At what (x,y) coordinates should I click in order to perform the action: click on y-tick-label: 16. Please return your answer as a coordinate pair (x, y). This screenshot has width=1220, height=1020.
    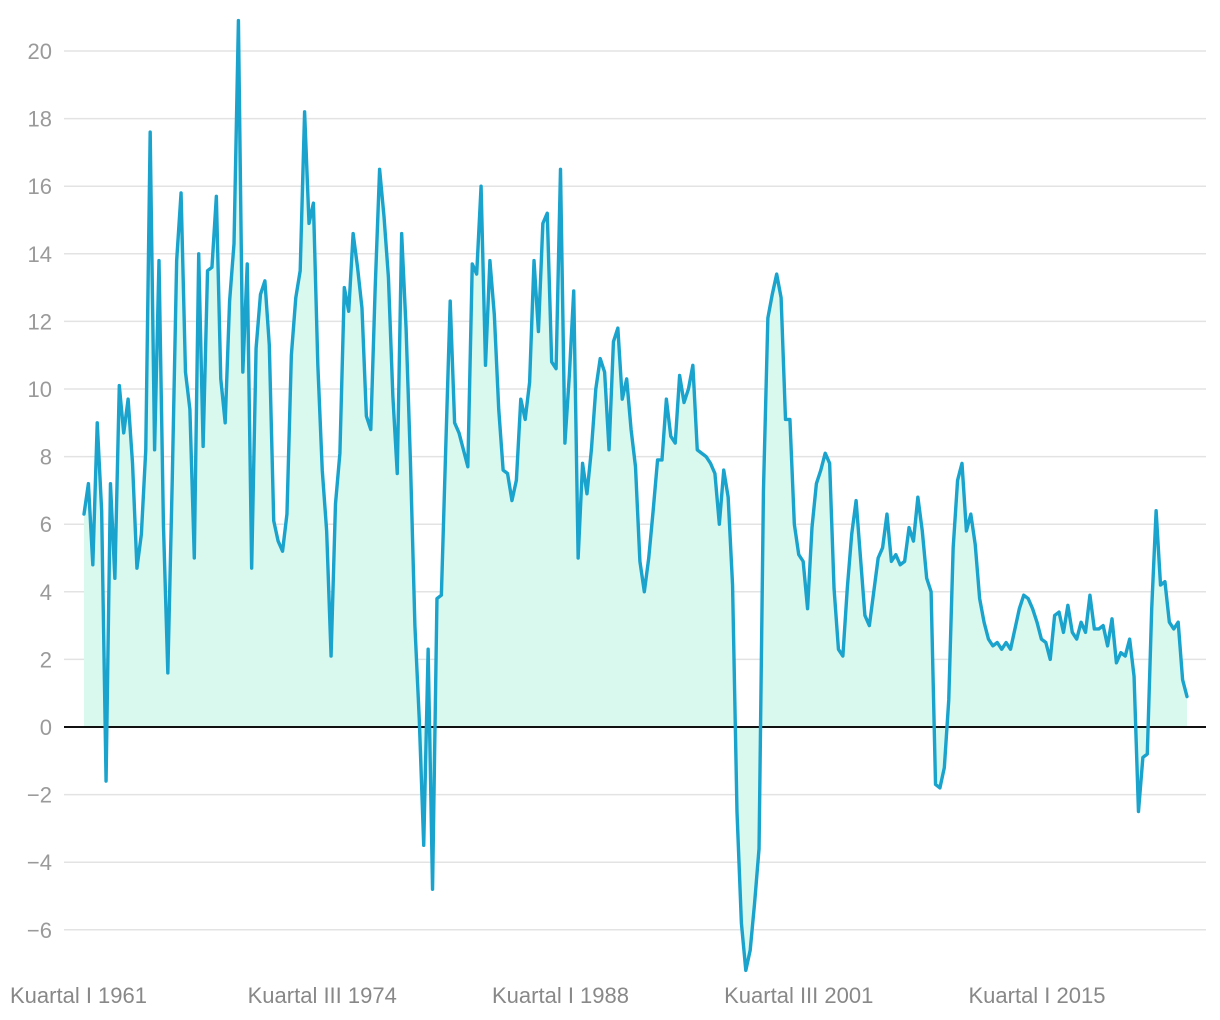
    Looking at the image, I should click on (40, 186).